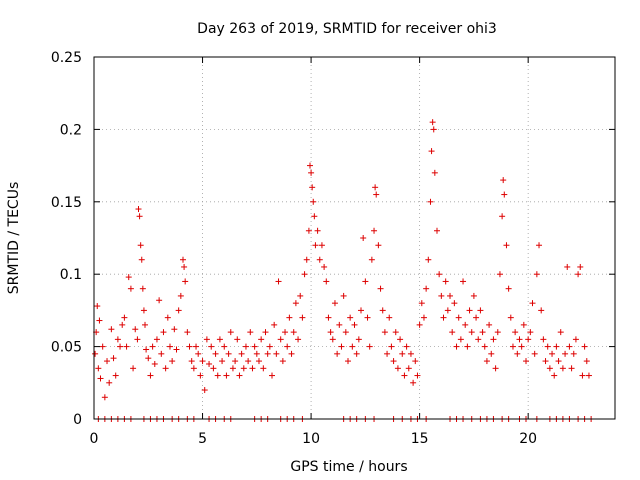 This screenshot has height=480, width=640. What do you see at coordinates (71, 275) in the screenshot?
I see `y-tick-label: 0.1` at bounding box center [71, 275].